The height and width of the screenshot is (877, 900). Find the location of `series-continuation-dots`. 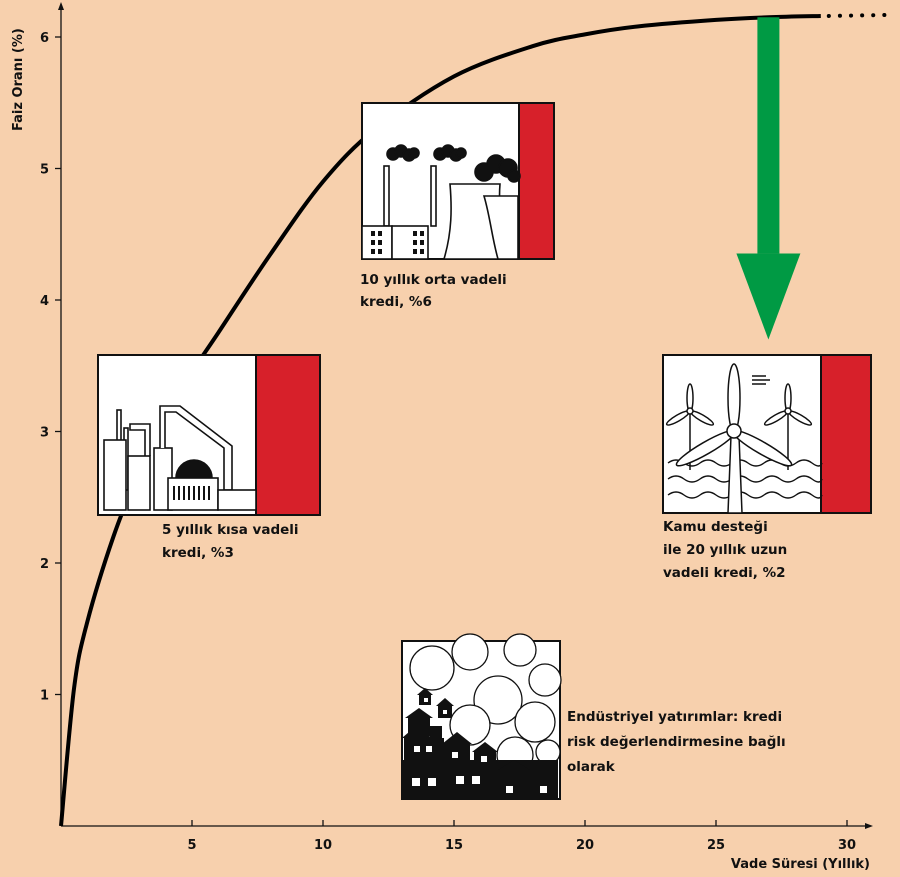

series-continuation-dots is located at coordinates (858, 15).